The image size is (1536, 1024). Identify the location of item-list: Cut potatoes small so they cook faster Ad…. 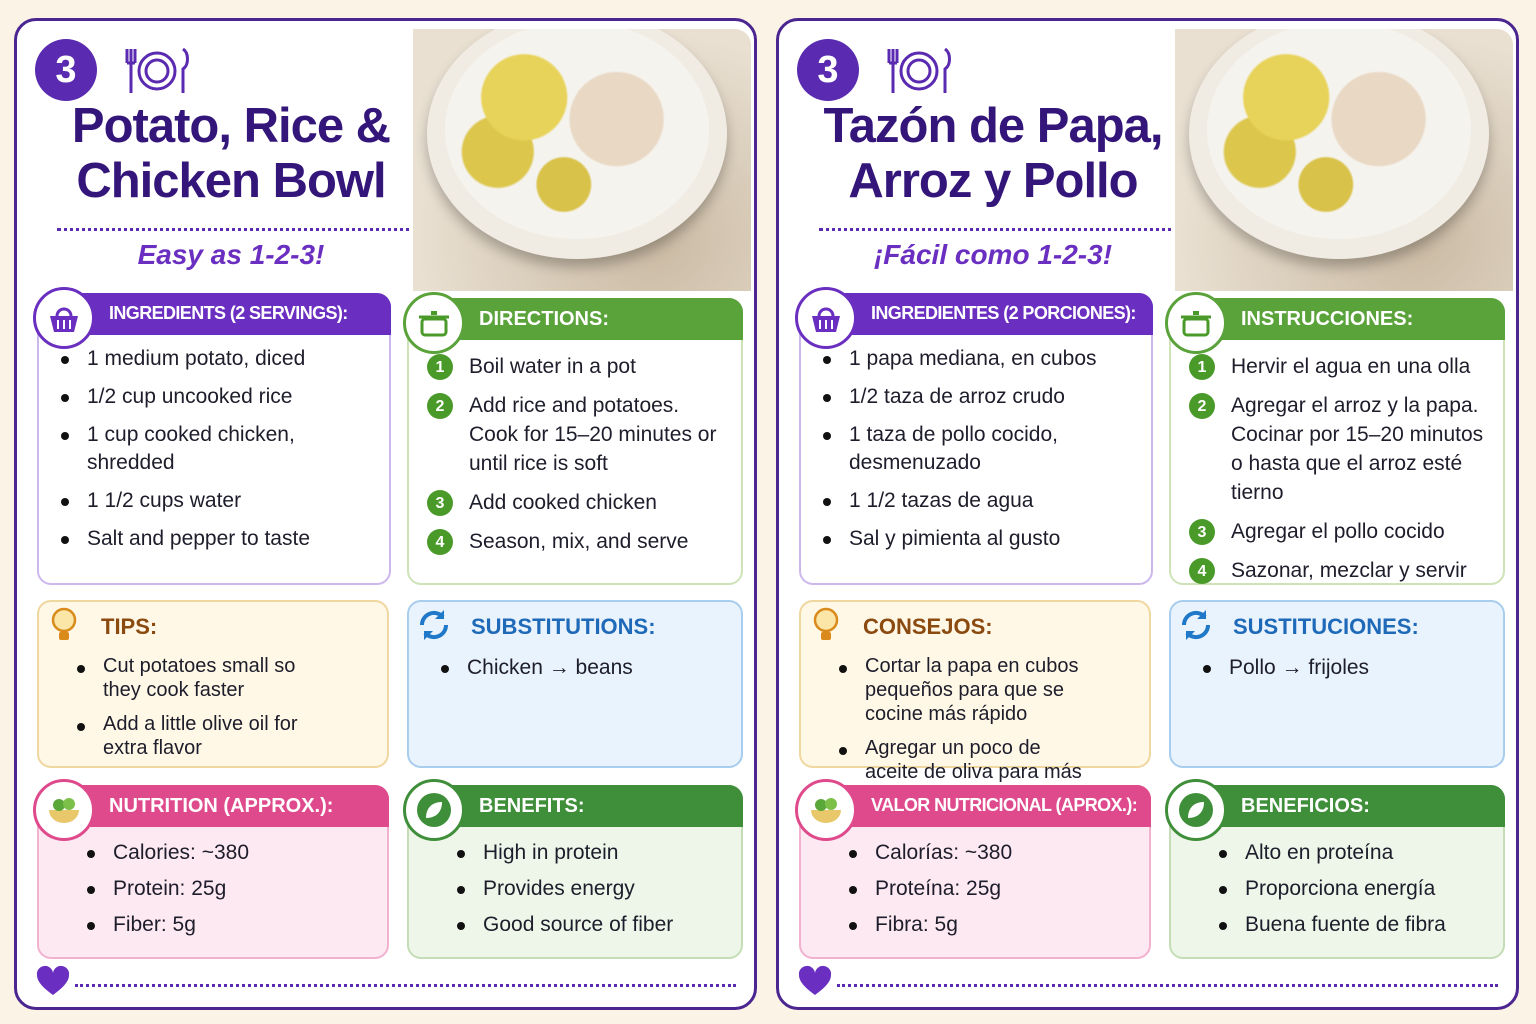
(213, 707).